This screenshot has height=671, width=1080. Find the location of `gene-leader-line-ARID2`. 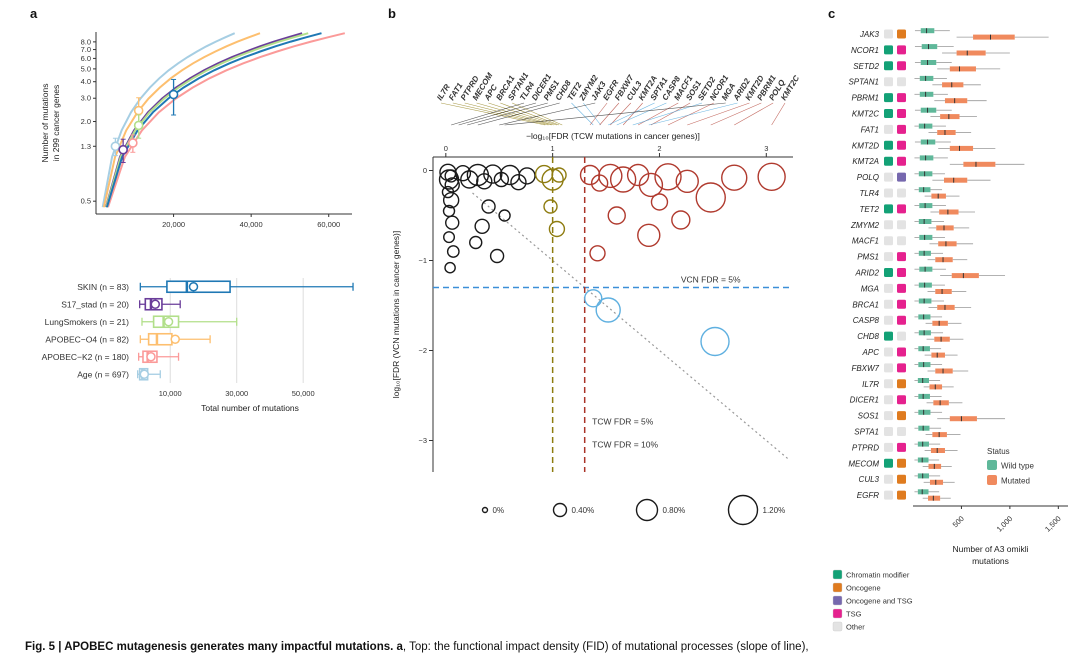

gene-leader-line-ARID2 is located at coordinates (693, 114).